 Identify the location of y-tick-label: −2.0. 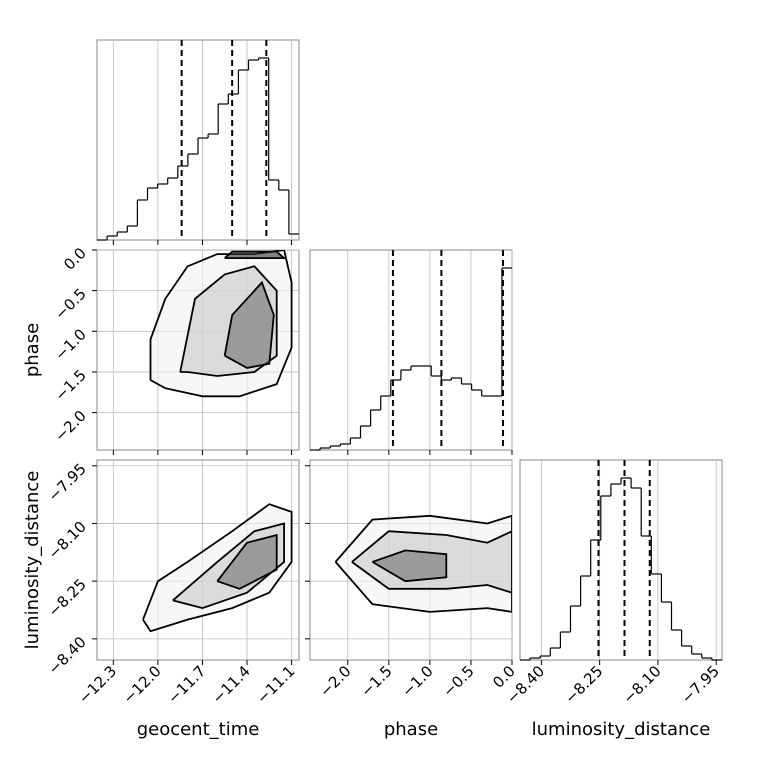
(70, 426).